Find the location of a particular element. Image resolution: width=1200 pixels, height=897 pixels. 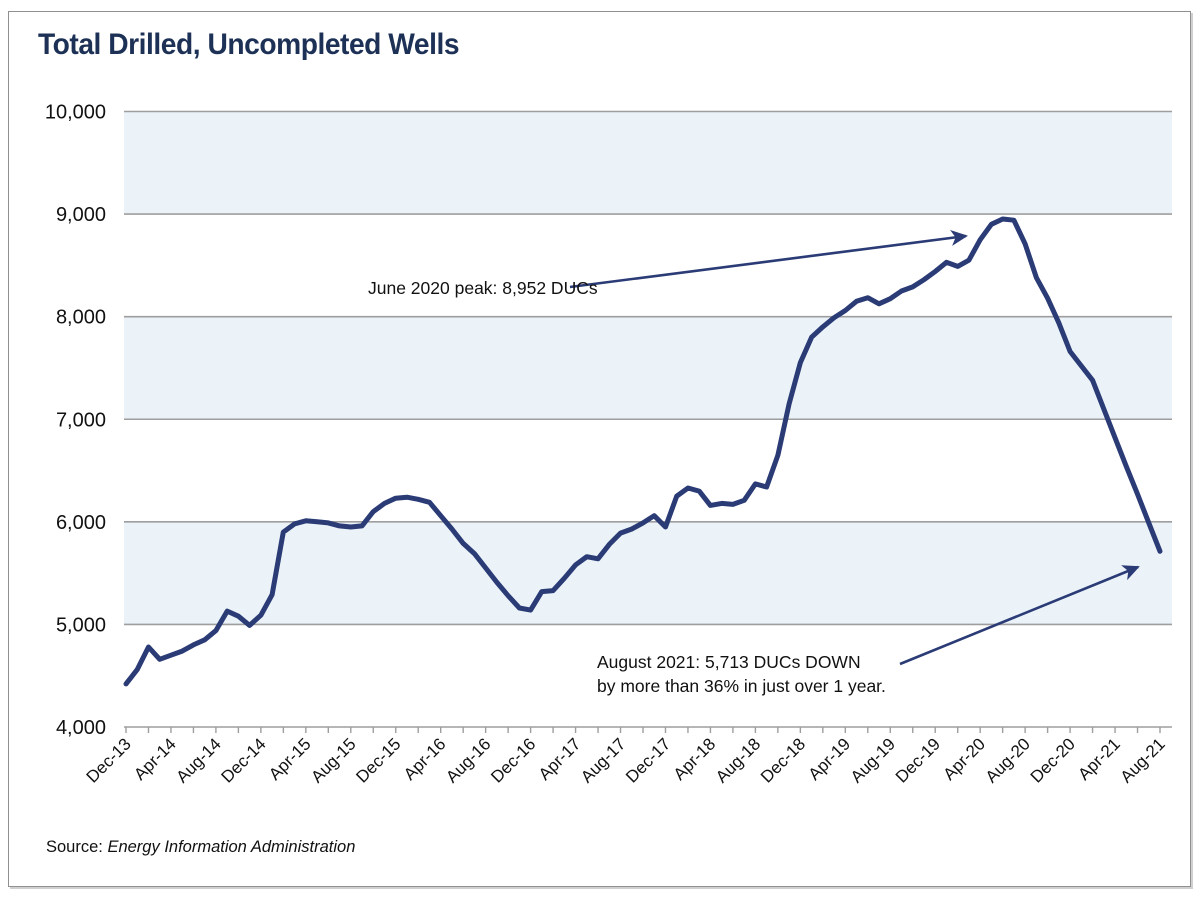

y-axis-label: 5,000 is located at coordinates (81, 625).